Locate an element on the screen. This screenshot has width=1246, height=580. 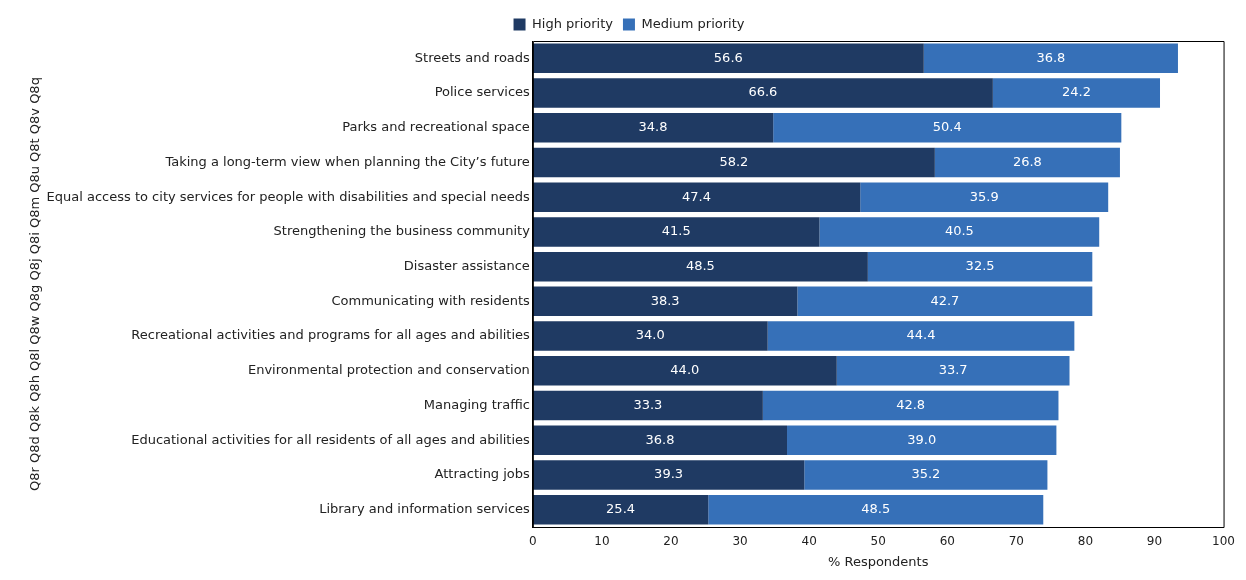
data-label: 25.4 is located at coordinates (621, 509).